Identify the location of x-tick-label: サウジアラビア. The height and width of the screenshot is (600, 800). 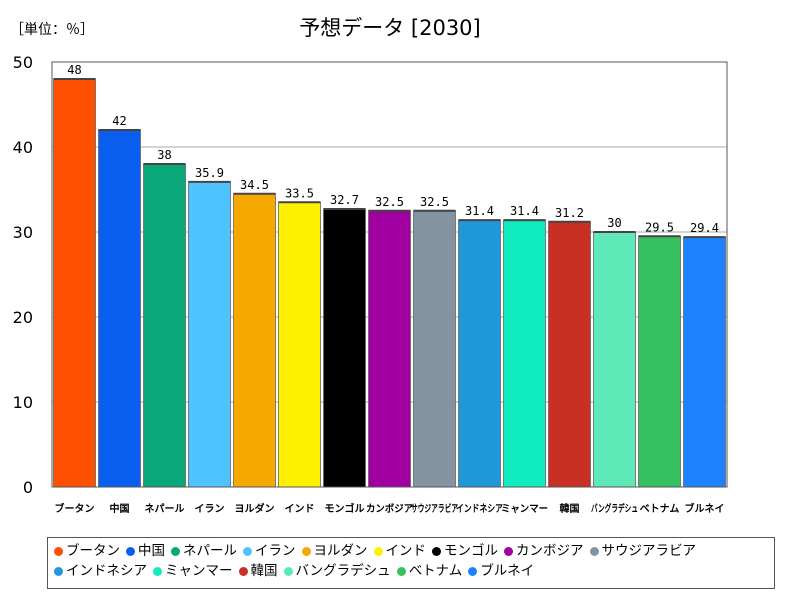
(434, 508).